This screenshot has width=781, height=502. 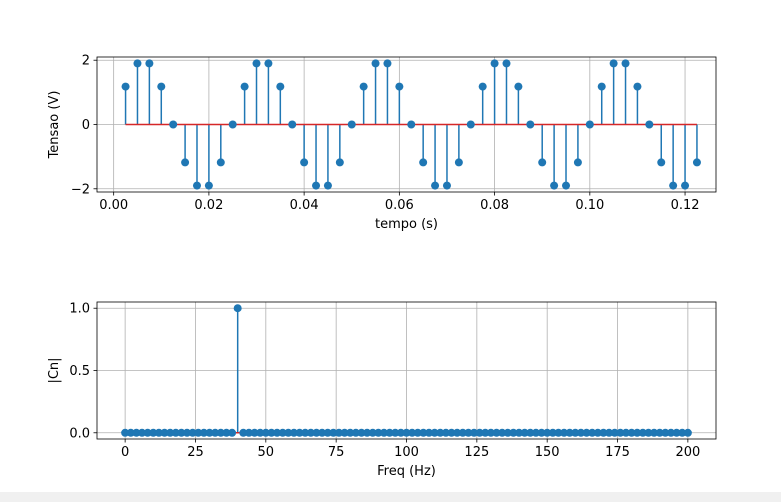 I want to click on x-tick-label: 175, so click(x=617, y=452).